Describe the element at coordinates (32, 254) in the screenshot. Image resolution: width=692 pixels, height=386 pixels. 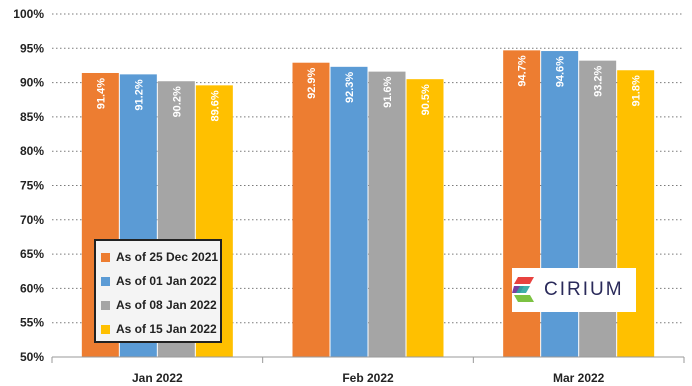
I see `y-tick-label: 65%` at that location.